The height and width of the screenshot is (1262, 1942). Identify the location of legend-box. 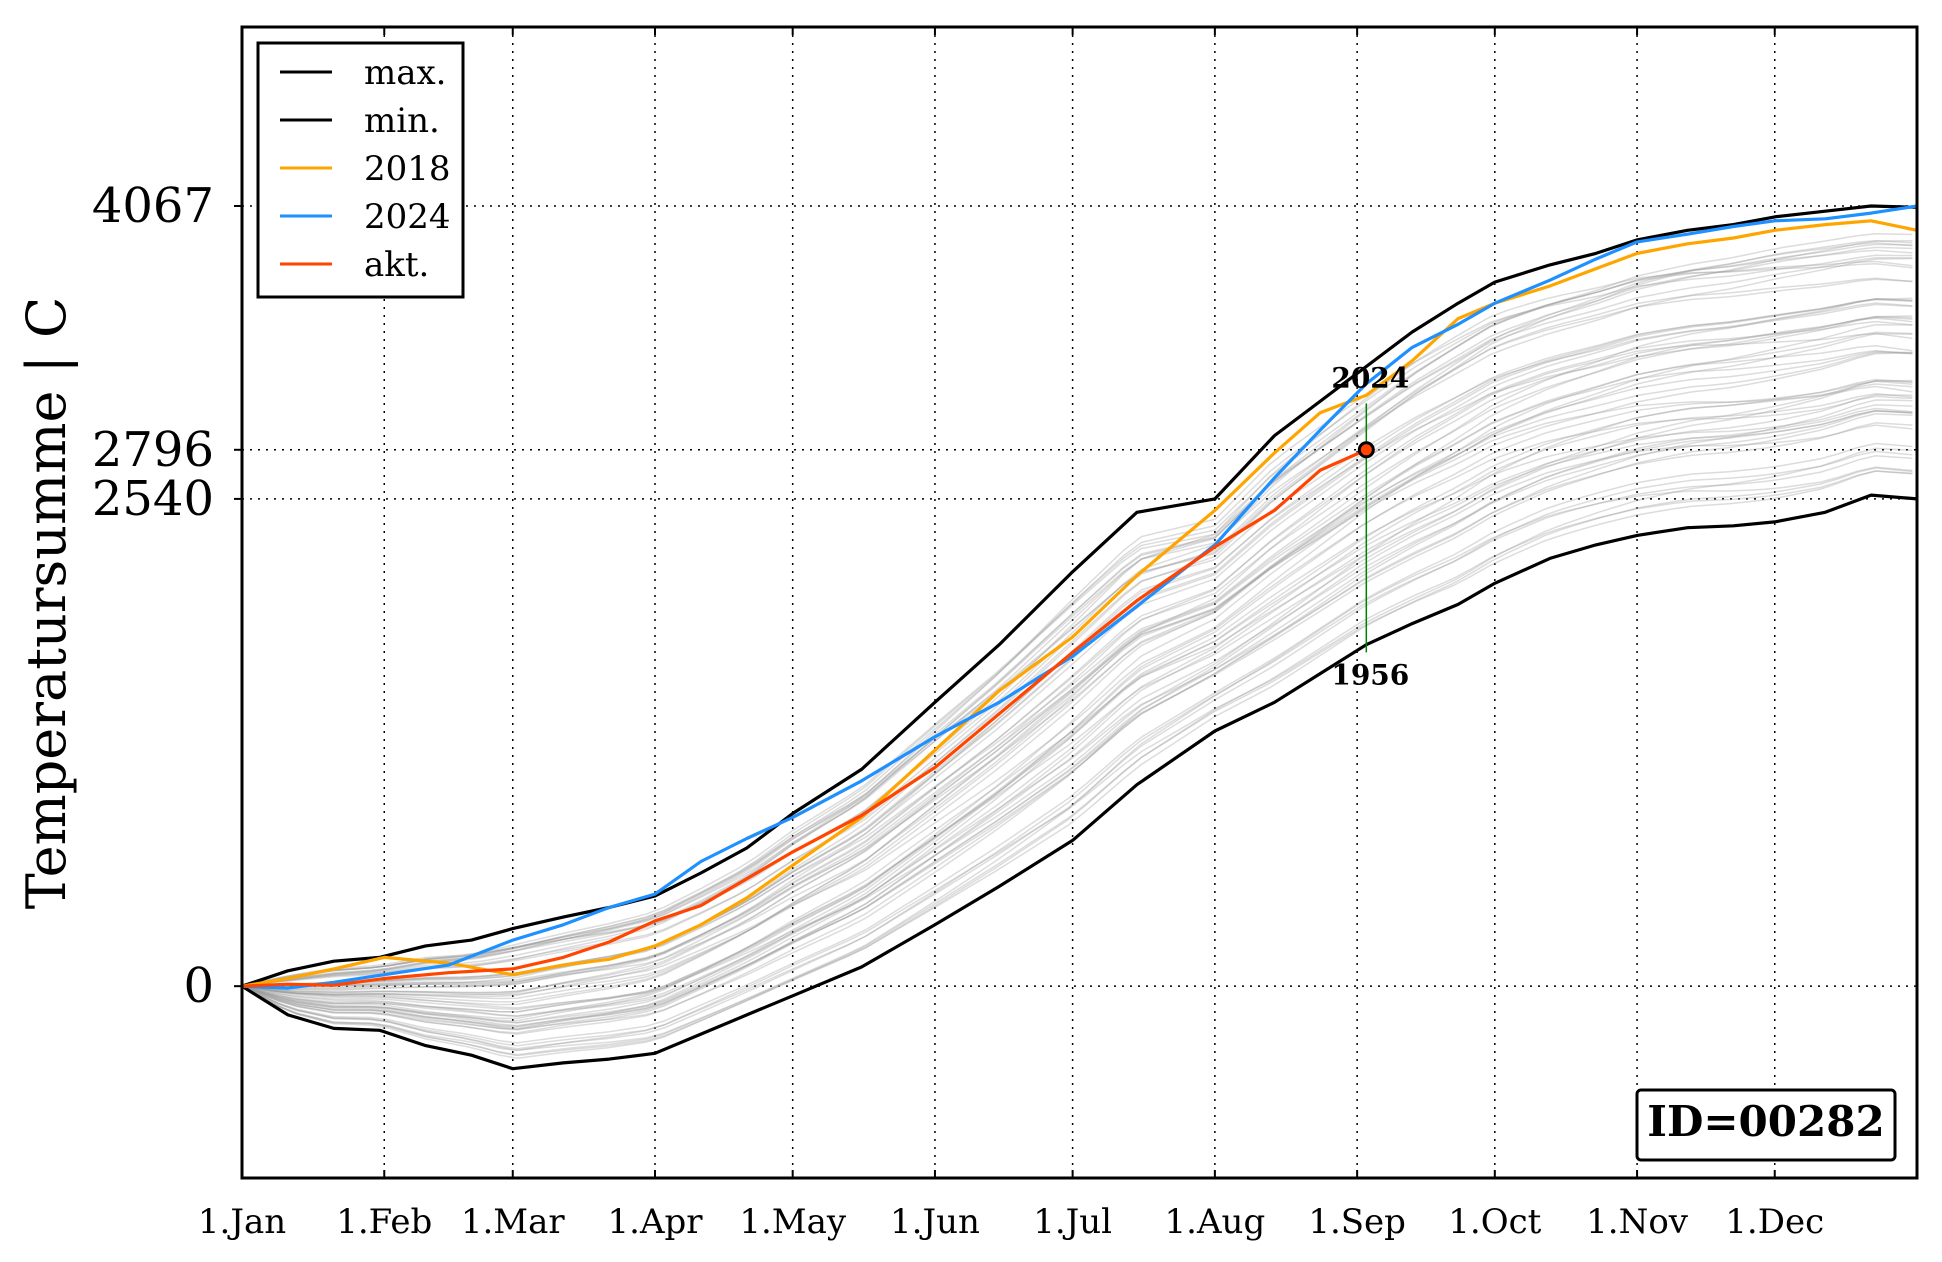
(360, 170).